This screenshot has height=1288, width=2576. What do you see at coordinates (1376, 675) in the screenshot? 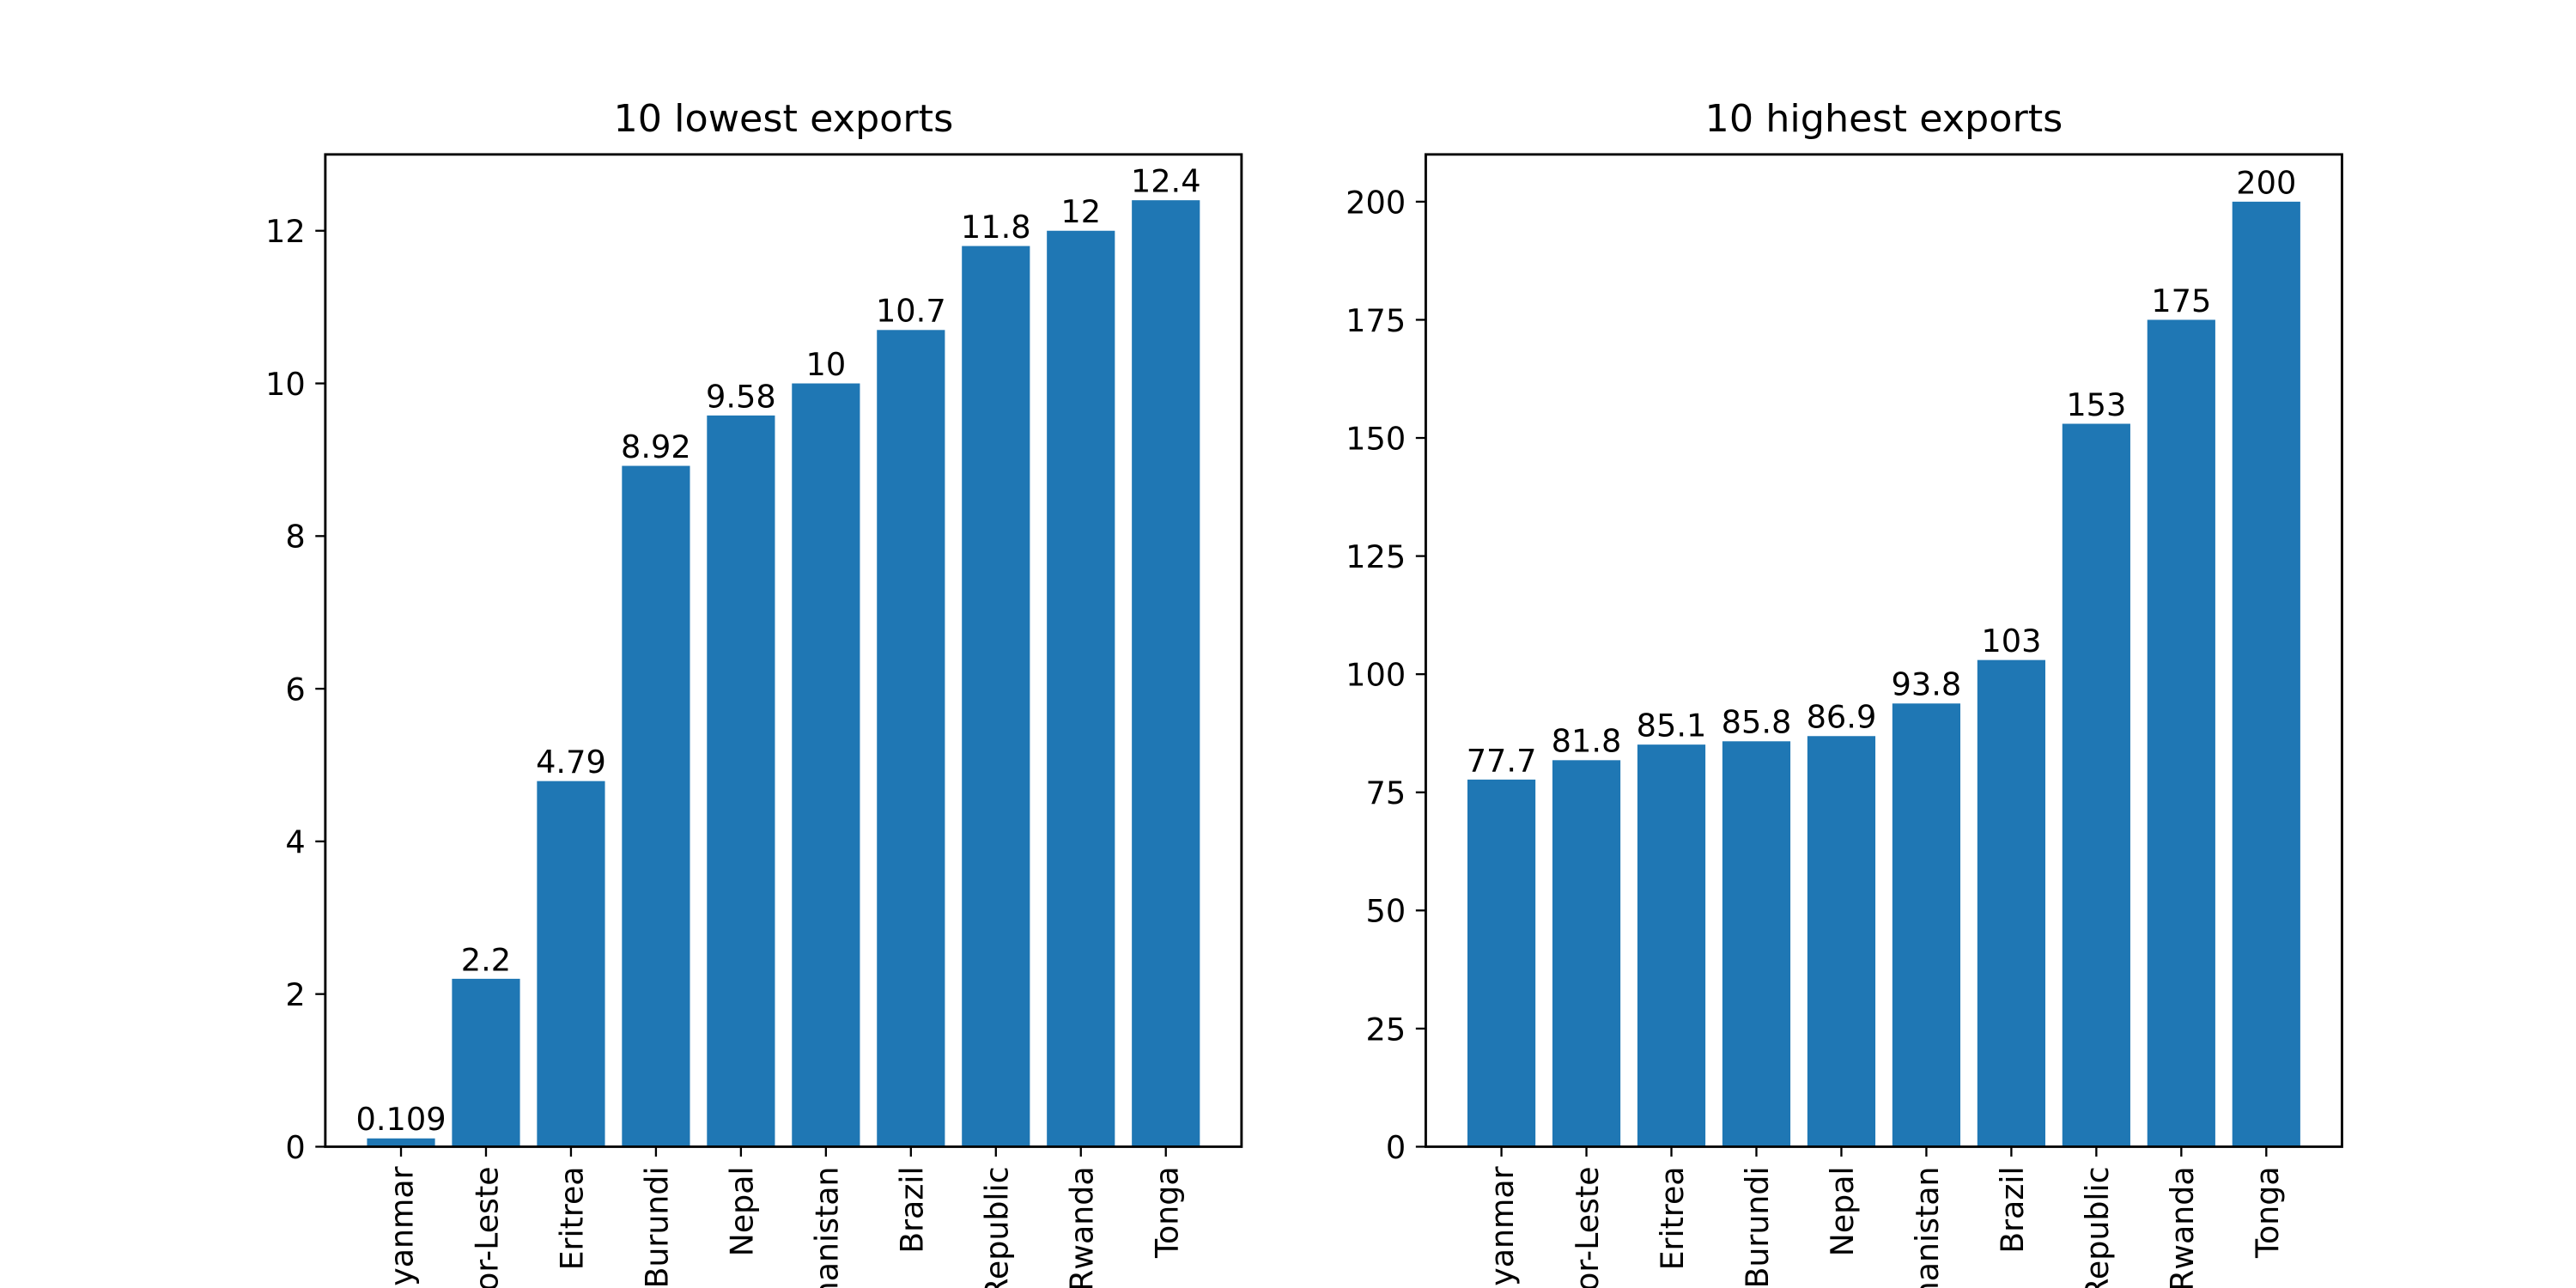
I see `y-tick-label: 100` at bounding box center [1376, 675].